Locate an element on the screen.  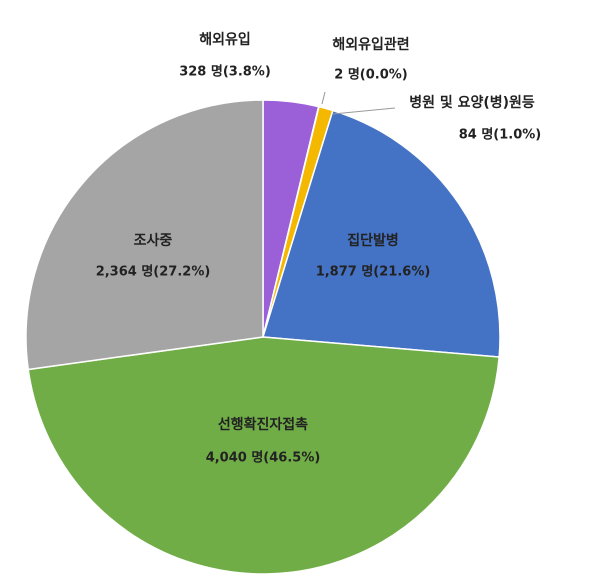
slice-value-label: 84 명(1.0%) is located at coordinates (500, 135).